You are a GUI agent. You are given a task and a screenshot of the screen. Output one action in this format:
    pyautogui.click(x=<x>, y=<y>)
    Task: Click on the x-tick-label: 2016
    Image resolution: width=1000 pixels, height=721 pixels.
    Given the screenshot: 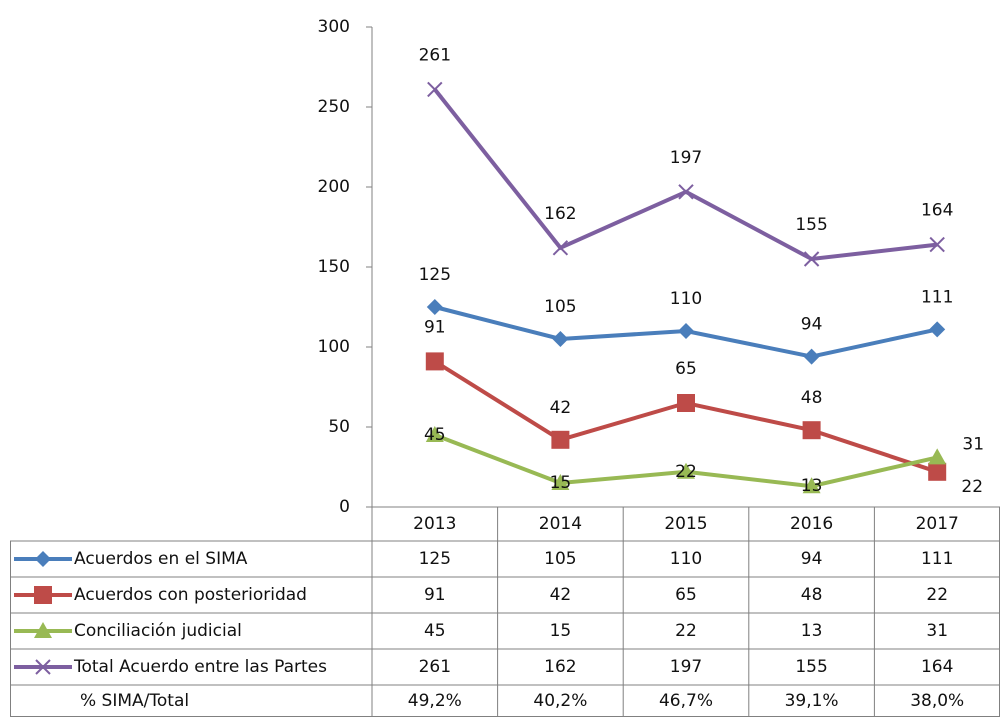 What is the action you would take?
    pyautogui.click(x=811, y=524)
    